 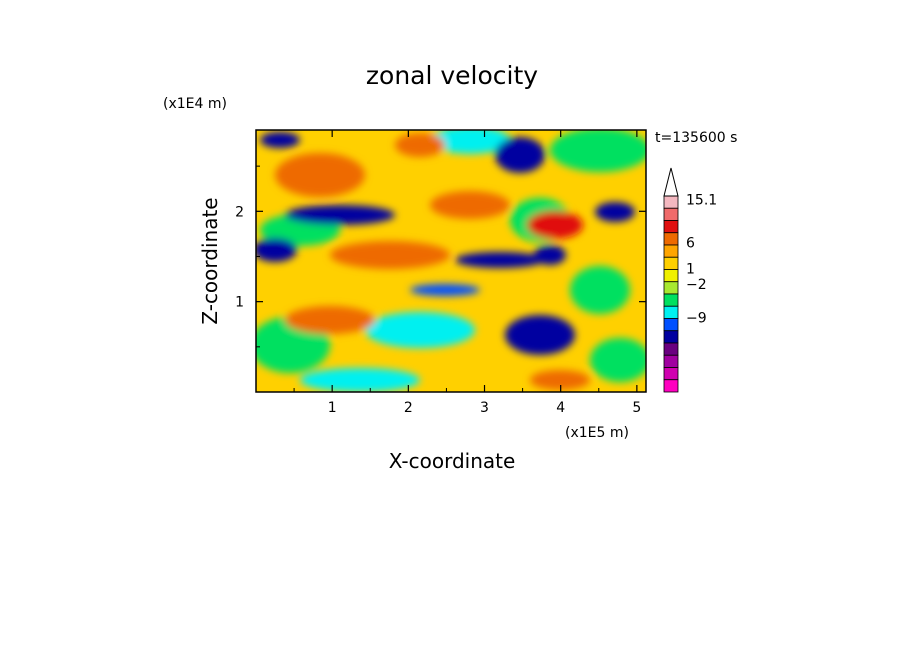 I want to click on colorbar-labels: 15.1 6 1−2 −9, so click(x=701, y=260).